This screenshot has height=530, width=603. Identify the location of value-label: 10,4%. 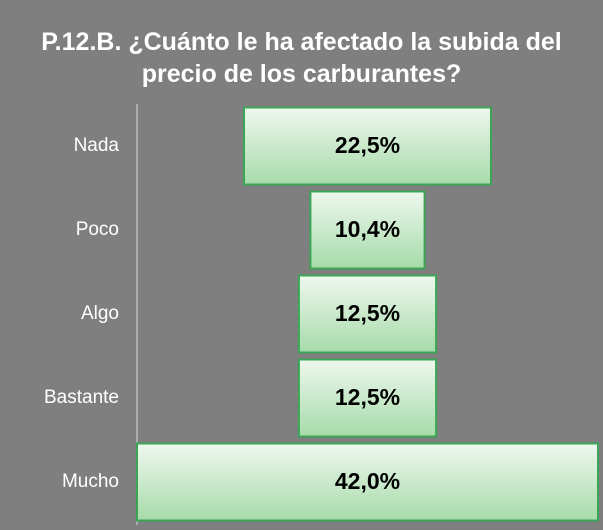
(367, 229).